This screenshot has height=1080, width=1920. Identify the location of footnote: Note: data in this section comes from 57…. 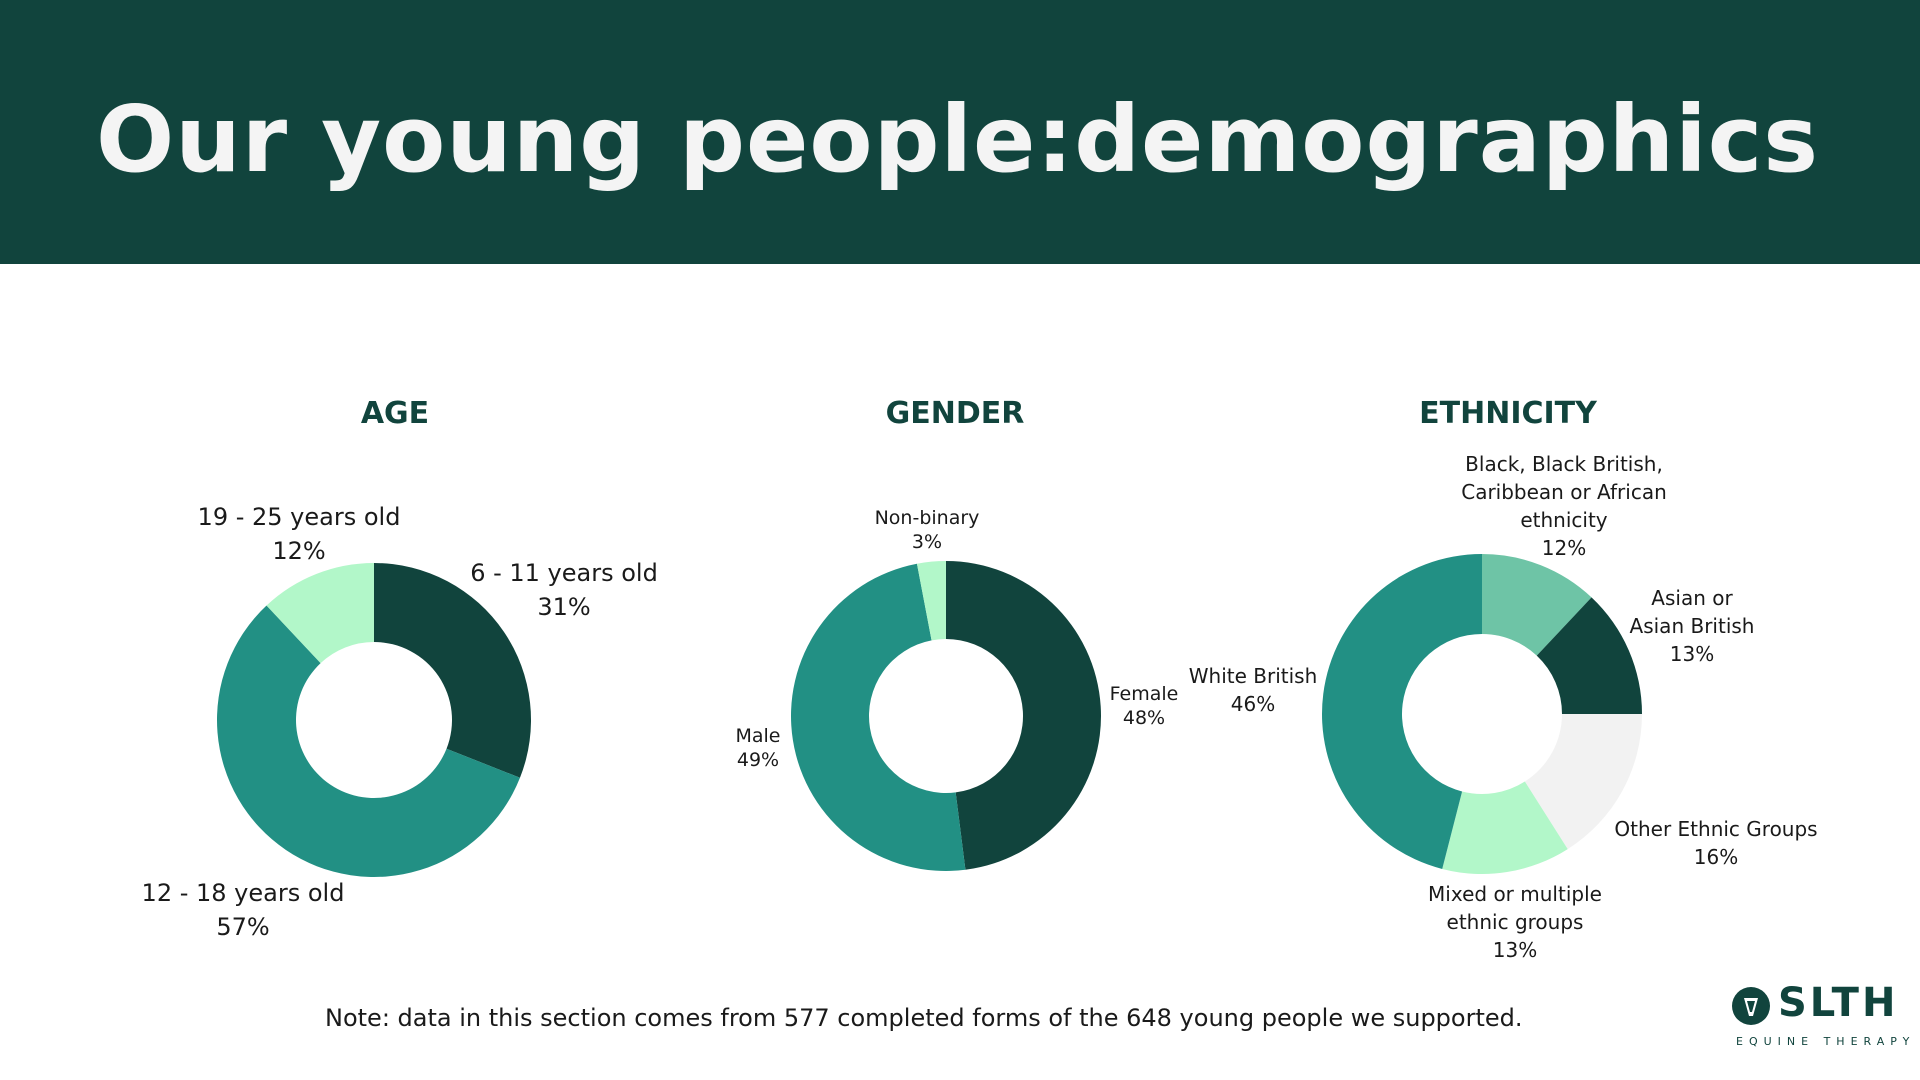
(924, 1018).